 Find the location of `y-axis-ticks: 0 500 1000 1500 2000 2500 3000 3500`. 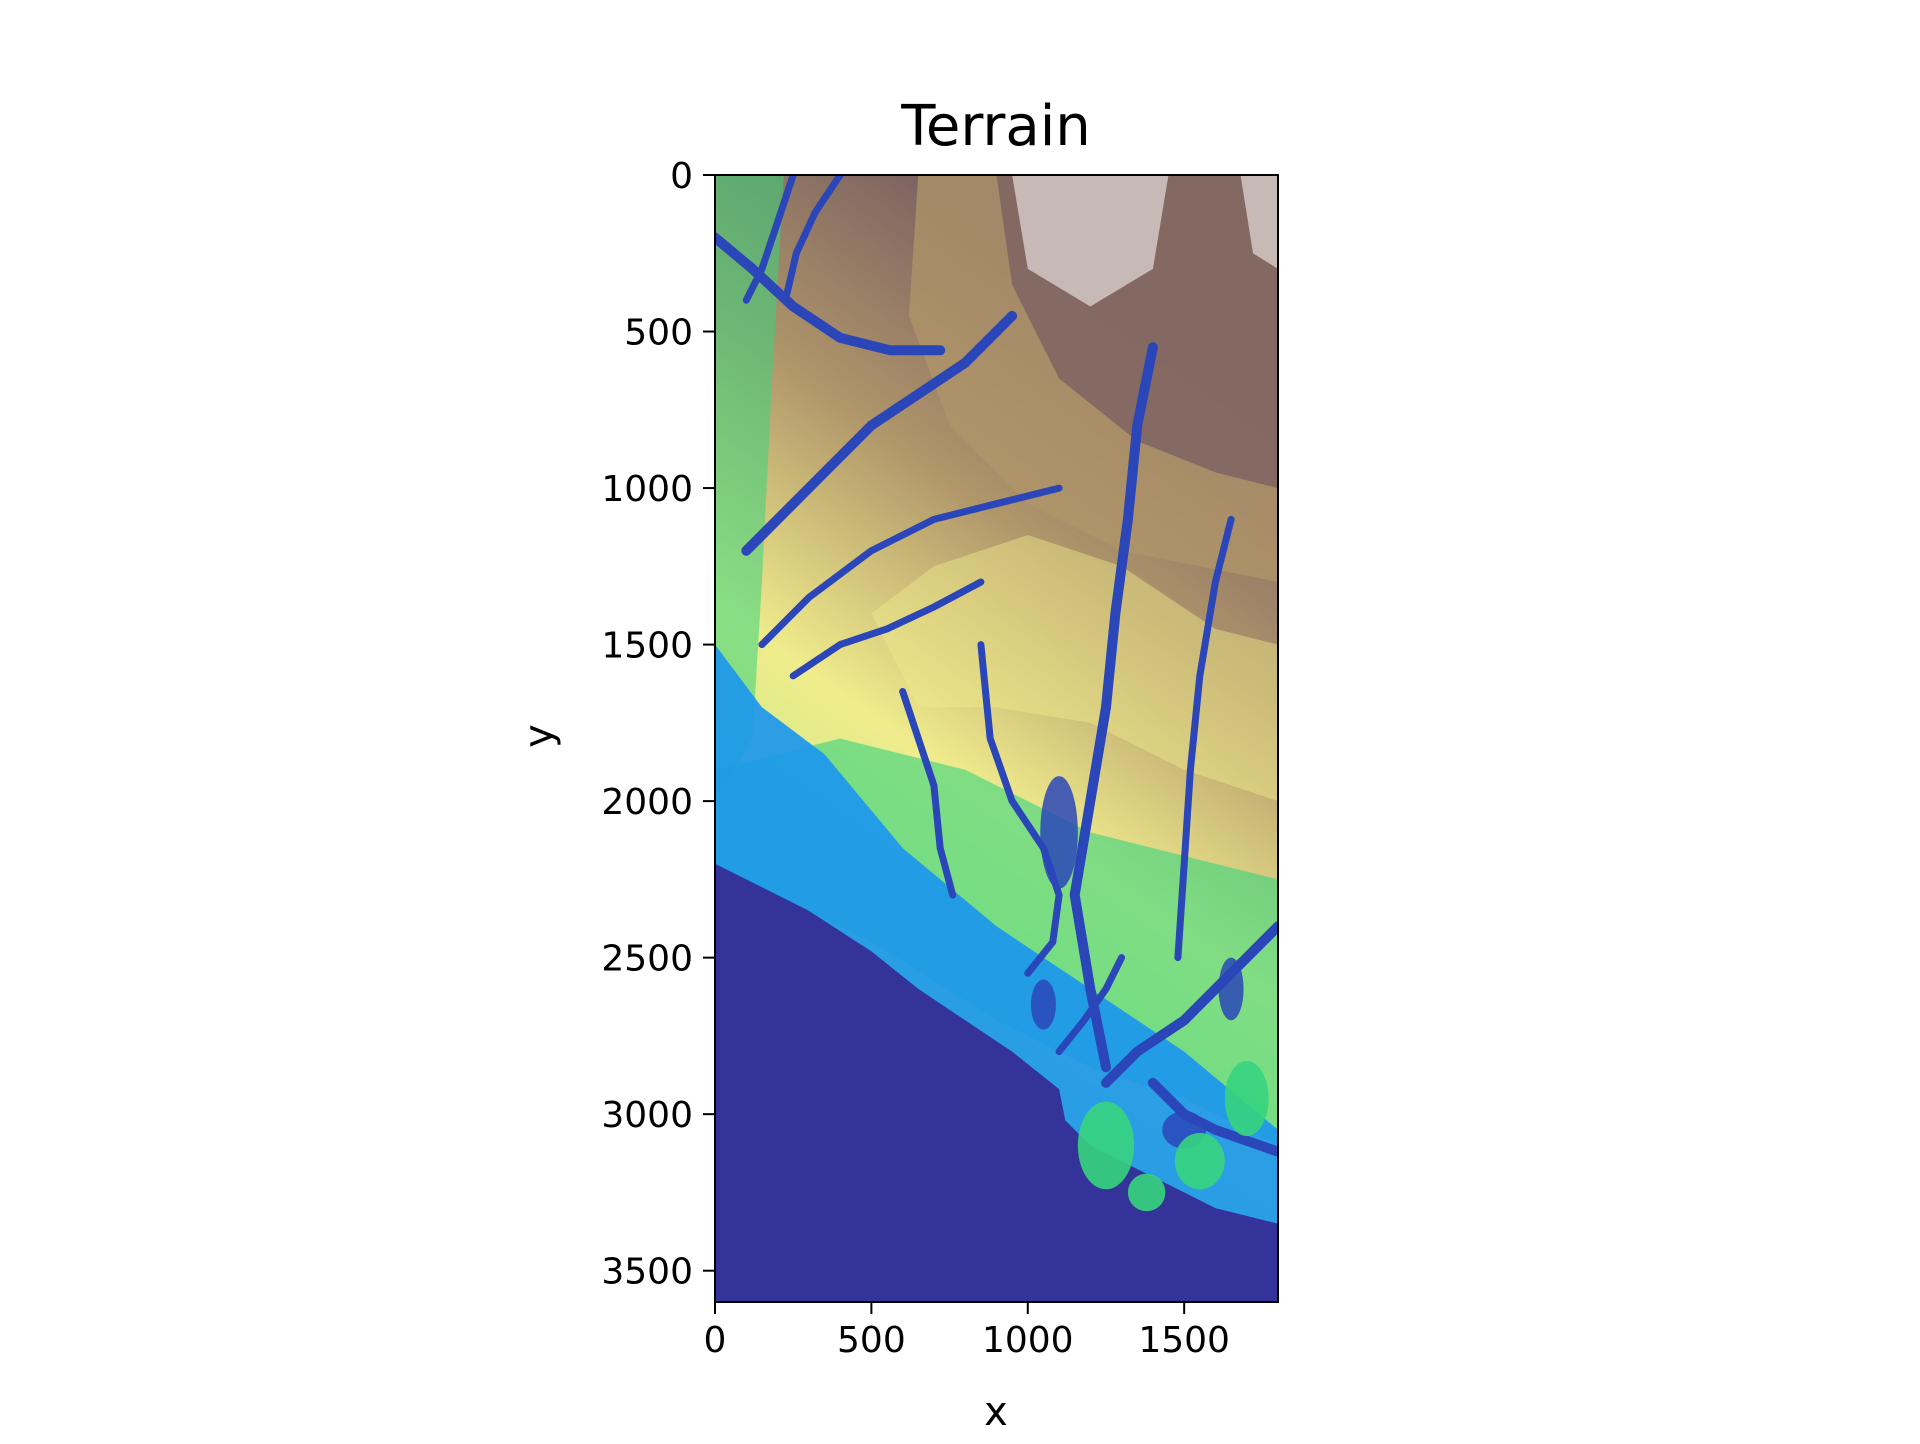

y-axis-ticks: 0 500 1000 1500 2000 2500 3000 3500 is located at coordinates (658, 724).